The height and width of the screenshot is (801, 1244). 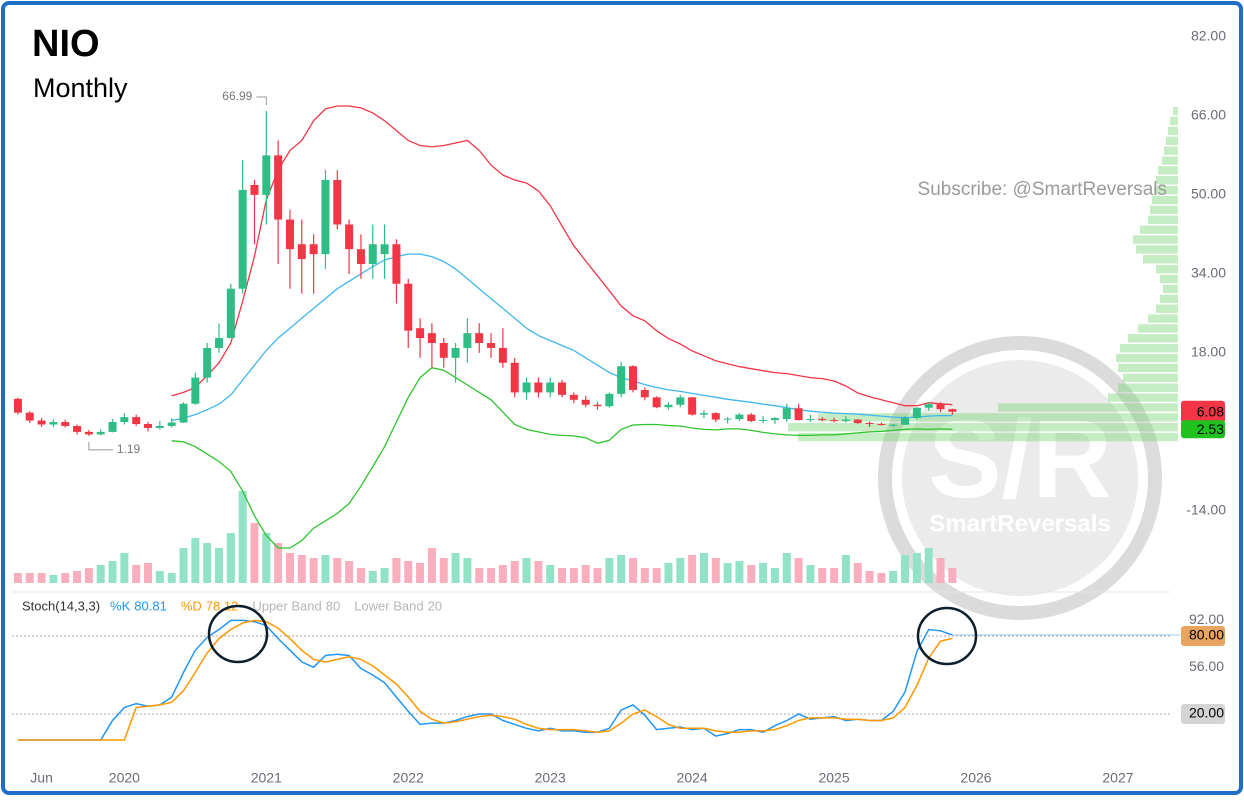 I want to click on highlight-circle, so click(x=947, y=636).